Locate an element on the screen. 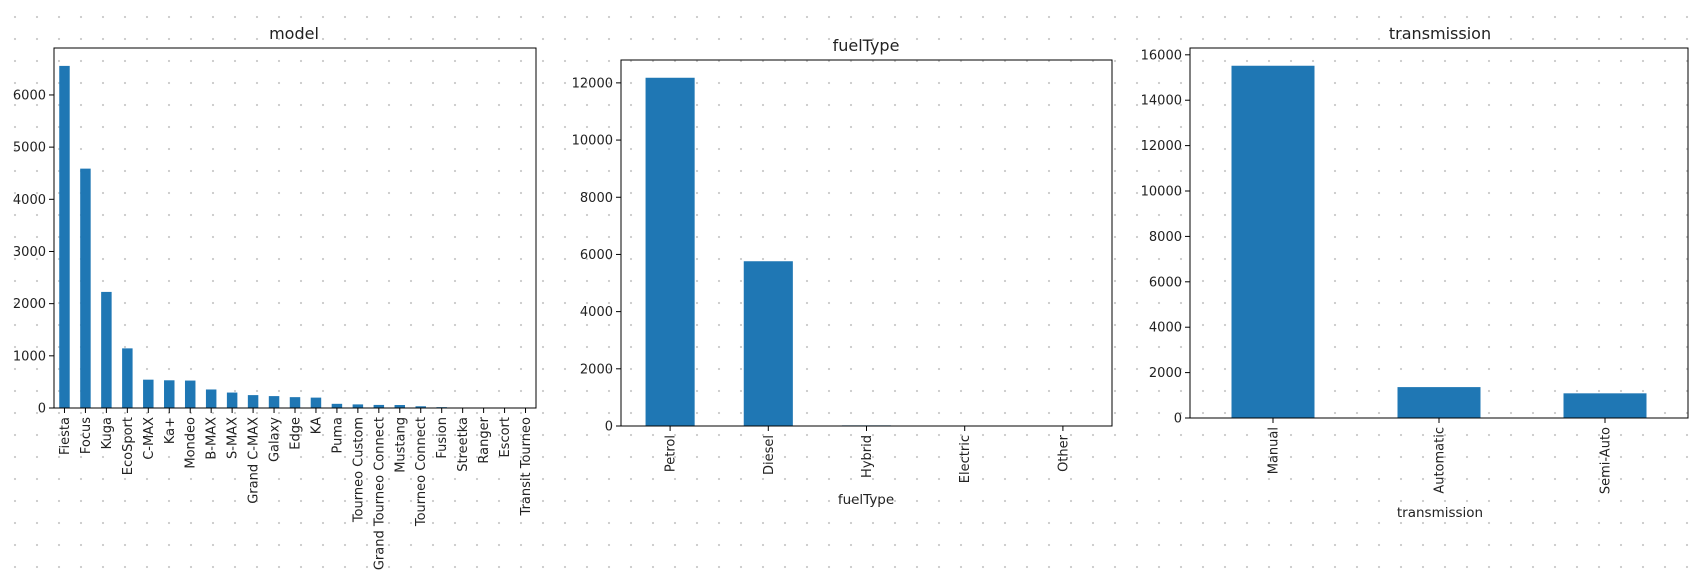  x-tick-label: Puma is located at coordinates (337, 435).